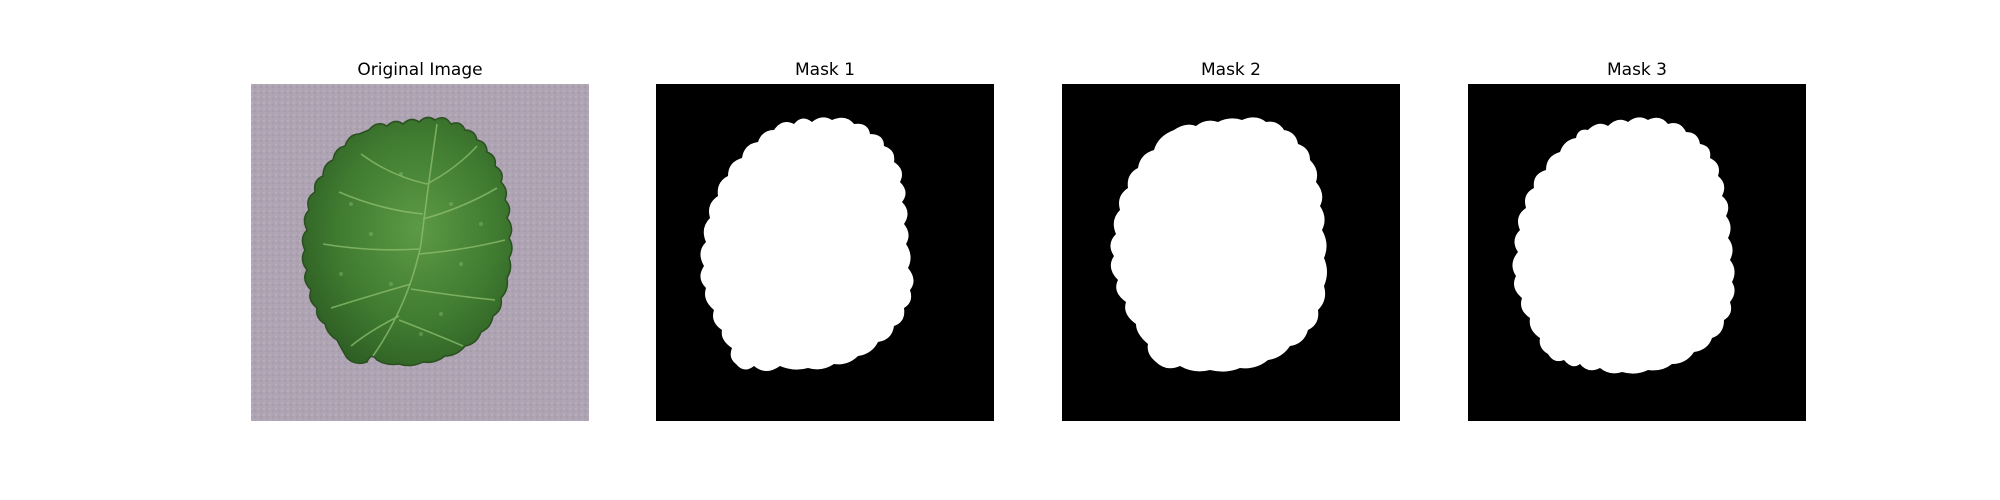  Describe the element at coordinates (420, 70) in the screenshot. I see `panel-title: Original Image` at that location.